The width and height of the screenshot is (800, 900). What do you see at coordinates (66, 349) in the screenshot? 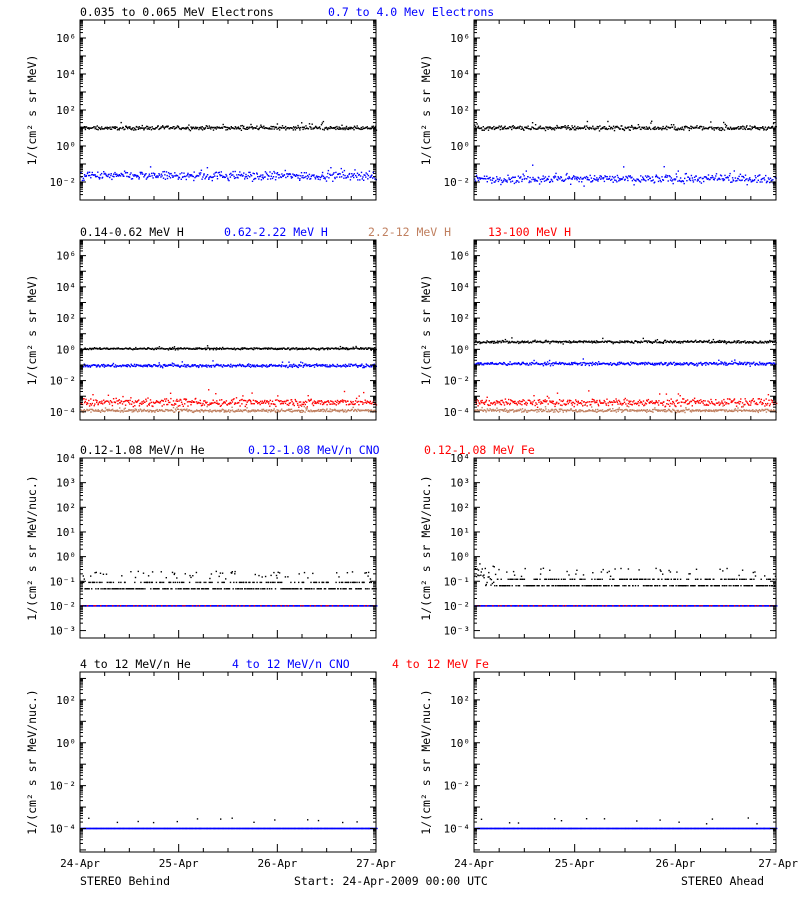
I see `y-tick-label: 10⁰` at bounding box center [66, 349].